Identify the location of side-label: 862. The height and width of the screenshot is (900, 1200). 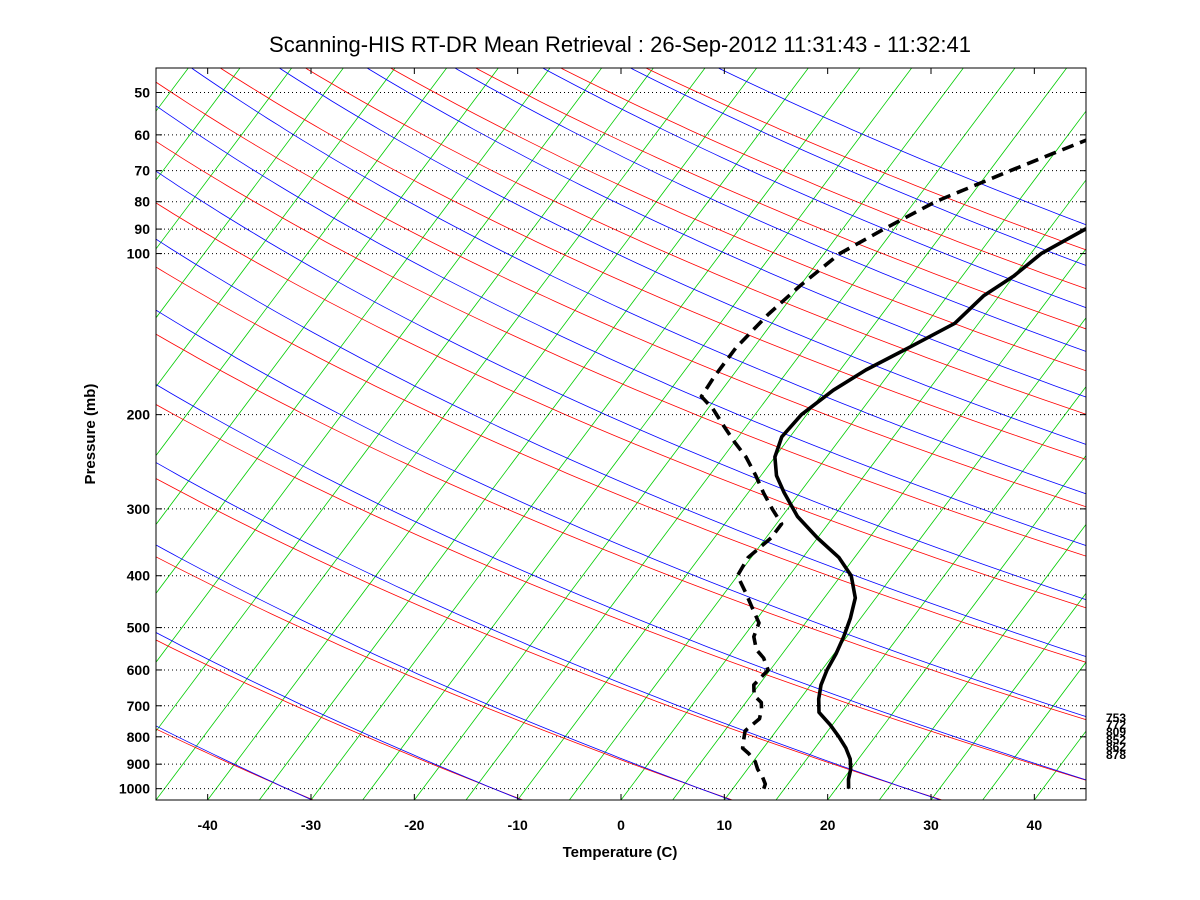
(1116, 747).